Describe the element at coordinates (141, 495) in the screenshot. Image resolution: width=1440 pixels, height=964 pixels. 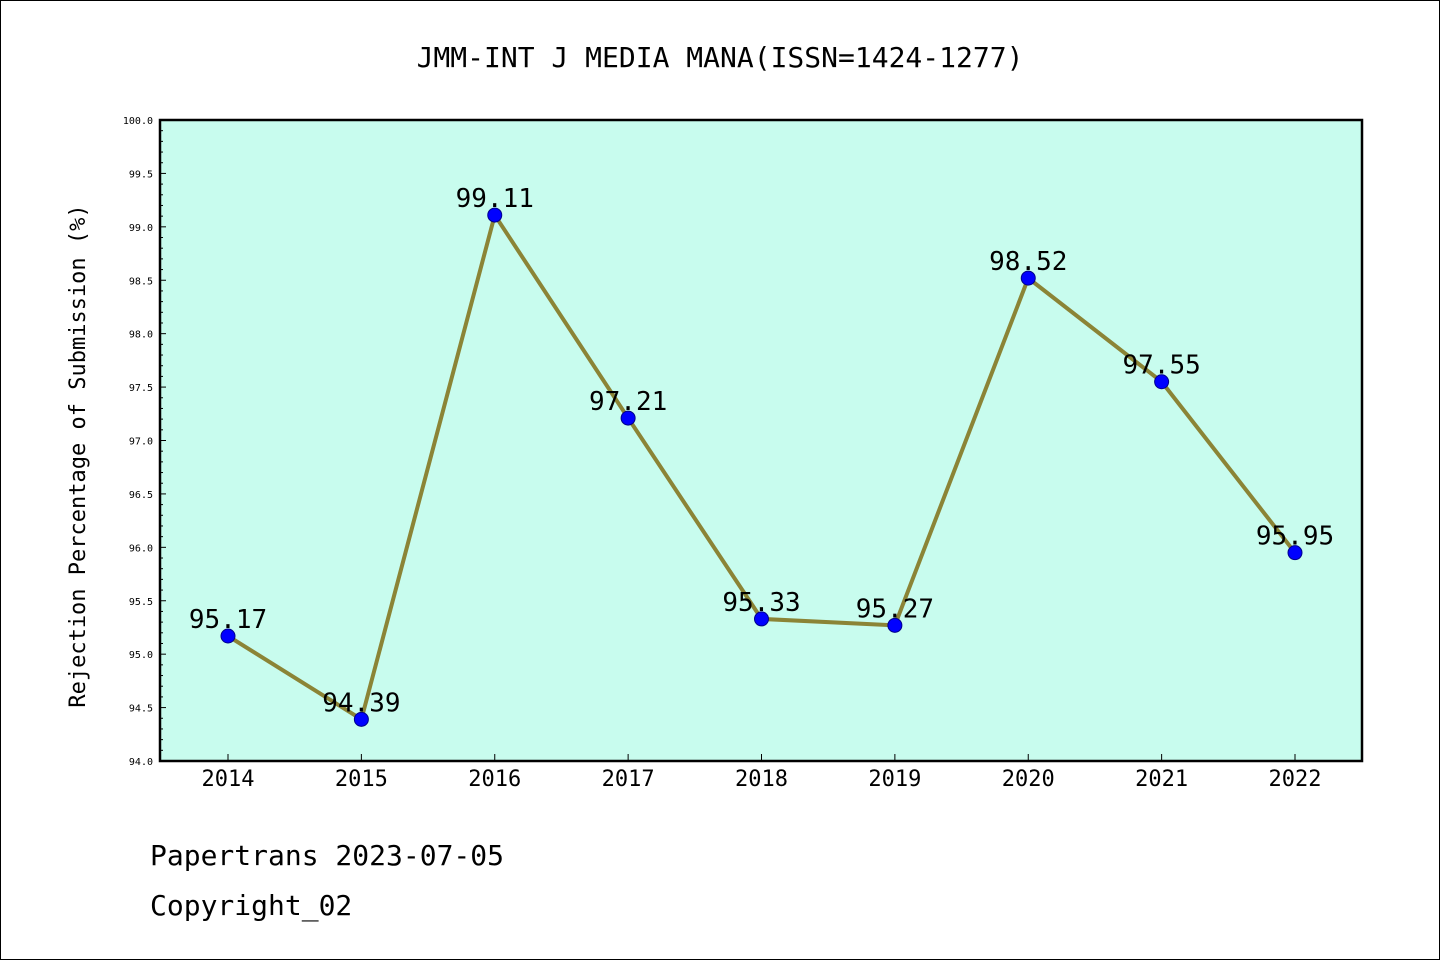
I see `y-tick-label: 96.5` at that location.